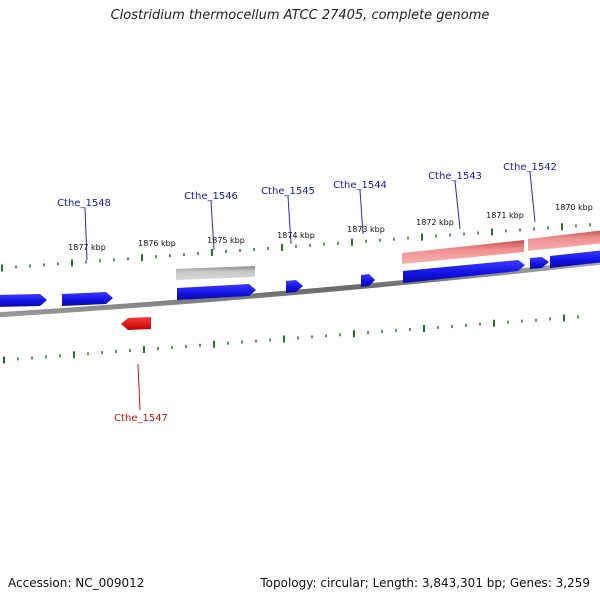 This screenshot has height=600, width=600. I want to click on scale-label-1877-kbp: 1877 kbp, so click(87, 247).